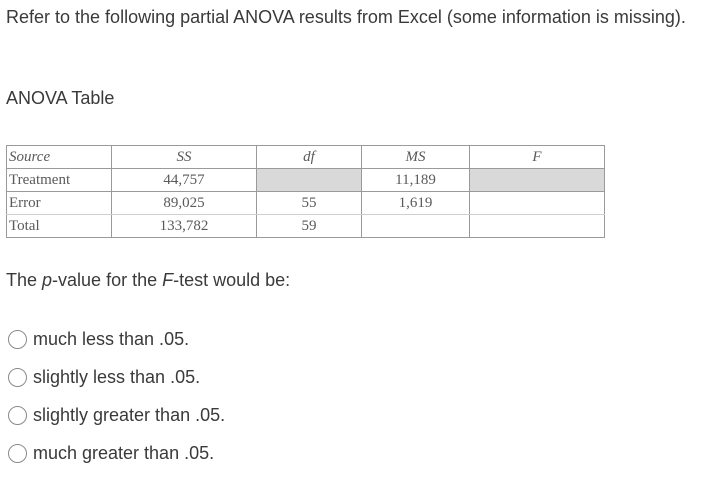 The image size is (708, 481). I want to click on cell-df-missing, so click(309, 180).